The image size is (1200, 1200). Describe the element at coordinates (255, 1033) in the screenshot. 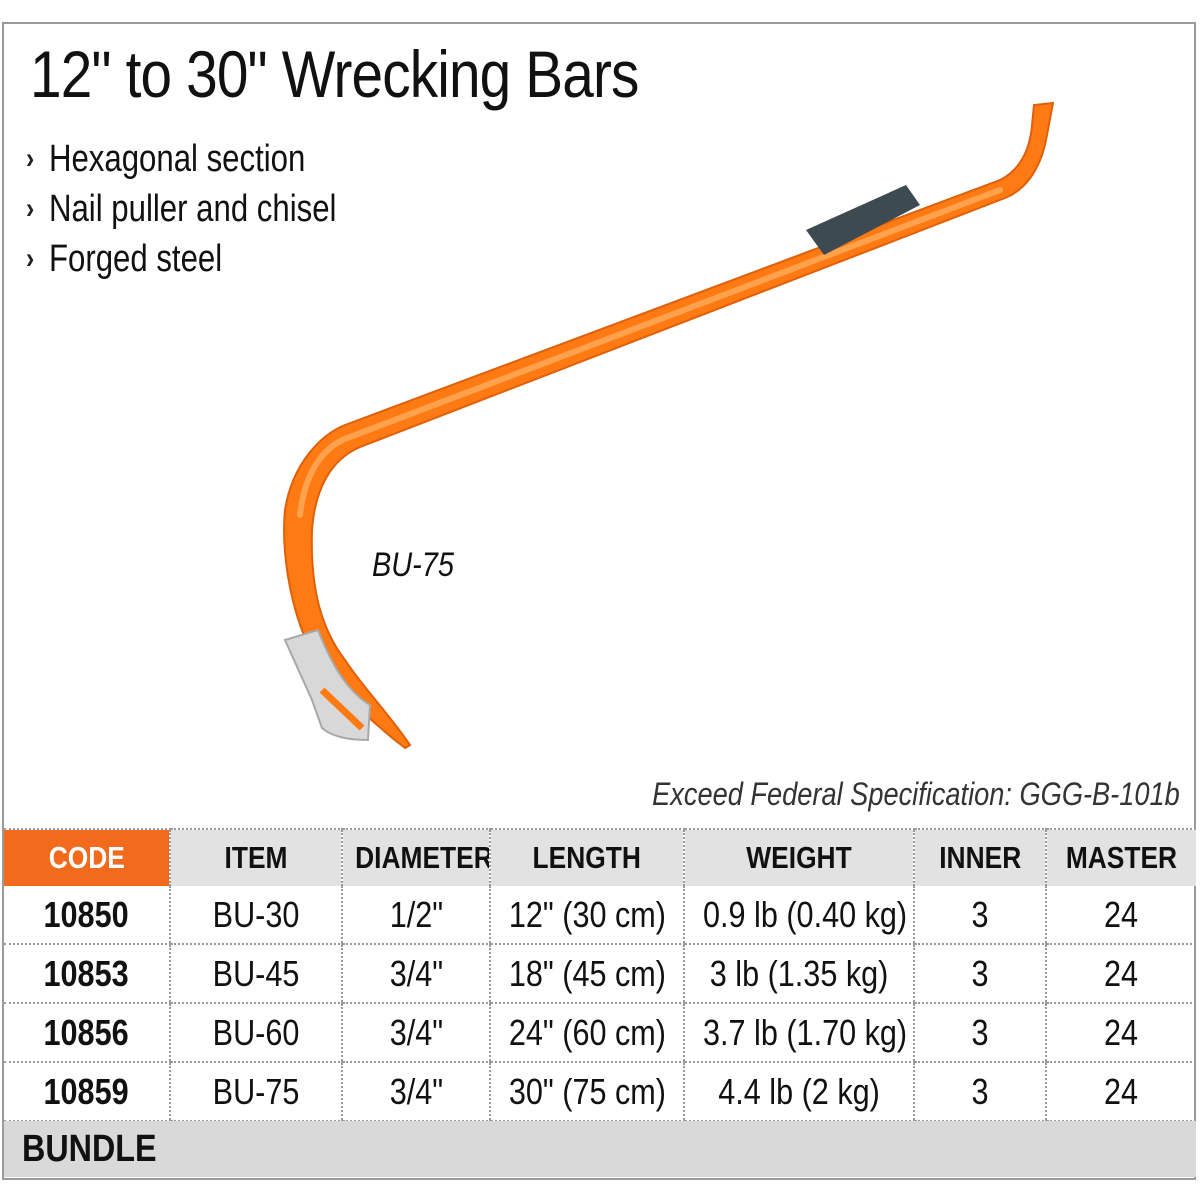

I see `table-cell: BU-60` at that location.